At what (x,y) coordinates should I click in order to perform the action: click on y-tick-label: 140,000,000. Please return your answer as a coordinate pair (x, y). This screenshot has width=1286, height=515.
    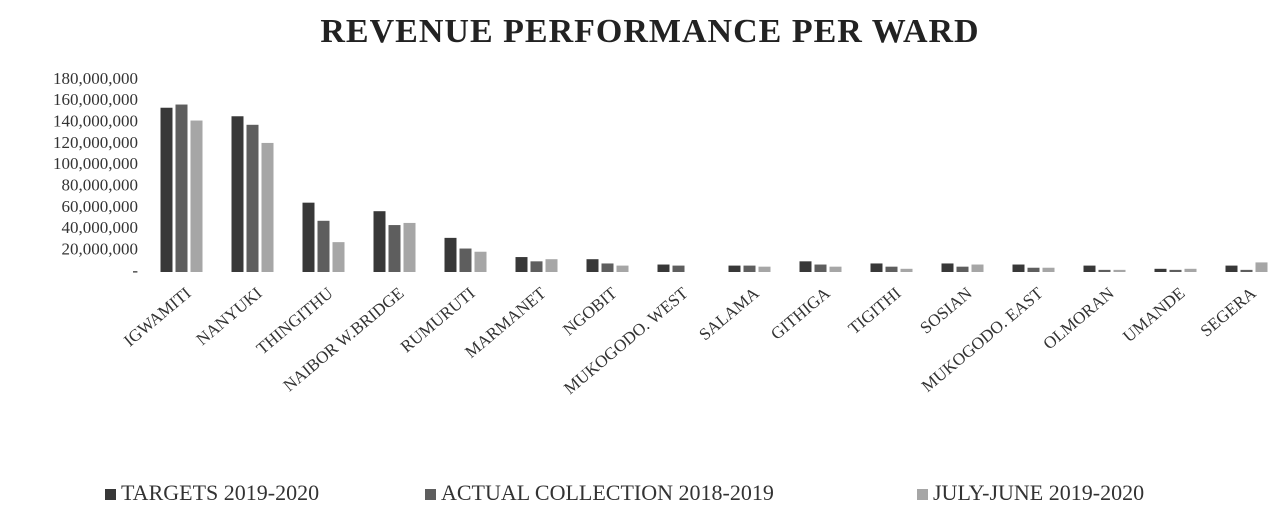
    Looking at the image, I should click on (95, 121).